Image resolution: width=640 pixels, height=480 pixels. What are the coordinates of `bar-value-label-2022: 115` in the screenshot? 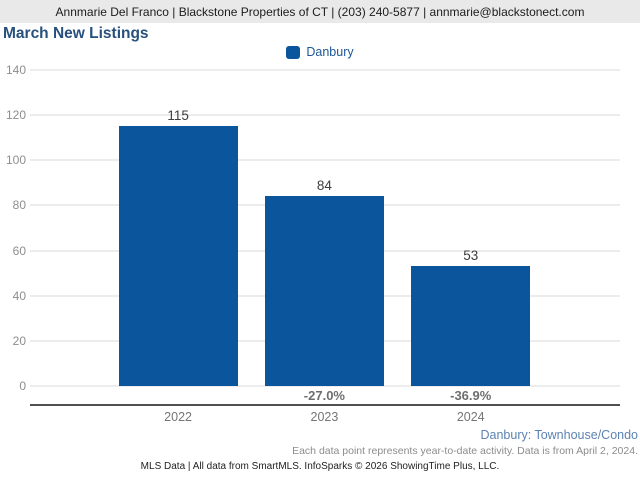 It's located at (178, 115).